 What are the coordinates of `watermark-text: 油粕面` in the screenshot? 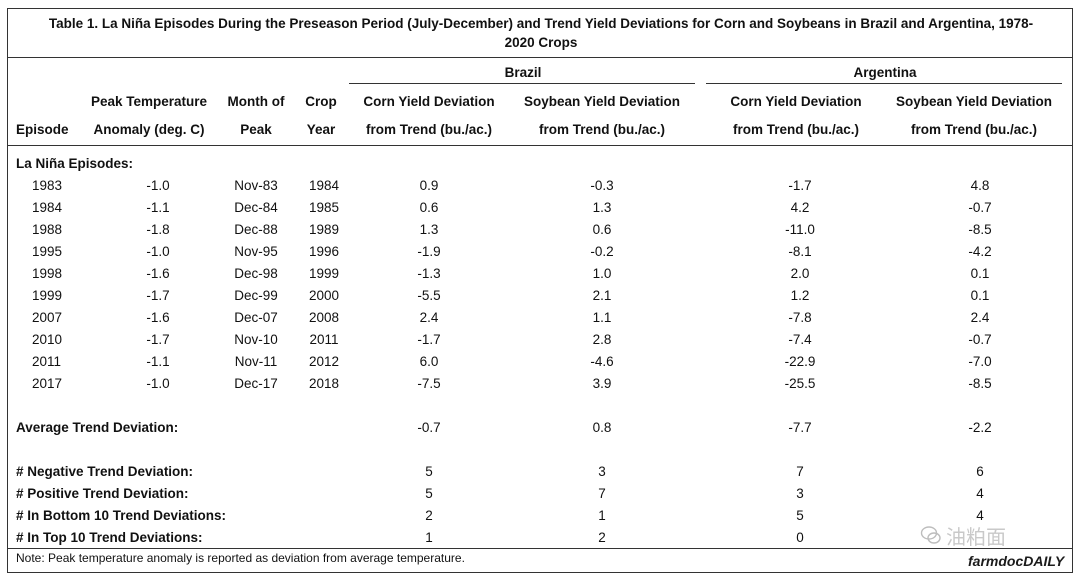 It's located at (976, 538).